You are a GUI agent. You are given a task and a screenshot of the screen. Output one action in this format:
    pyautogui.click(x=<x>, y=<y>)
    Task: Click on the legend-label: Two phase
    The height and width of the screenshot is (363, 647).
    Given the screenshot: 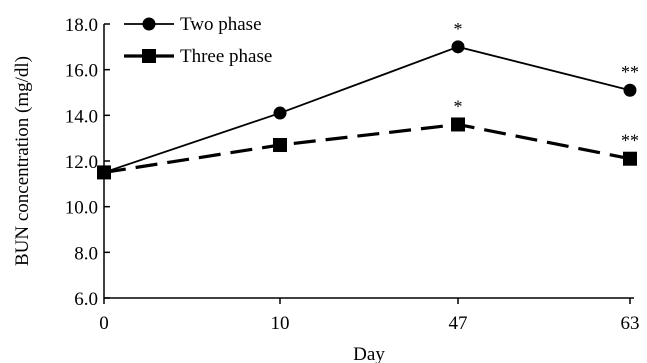 What is the action you would take?
    pyautogui.click(x=221, y=24)
    